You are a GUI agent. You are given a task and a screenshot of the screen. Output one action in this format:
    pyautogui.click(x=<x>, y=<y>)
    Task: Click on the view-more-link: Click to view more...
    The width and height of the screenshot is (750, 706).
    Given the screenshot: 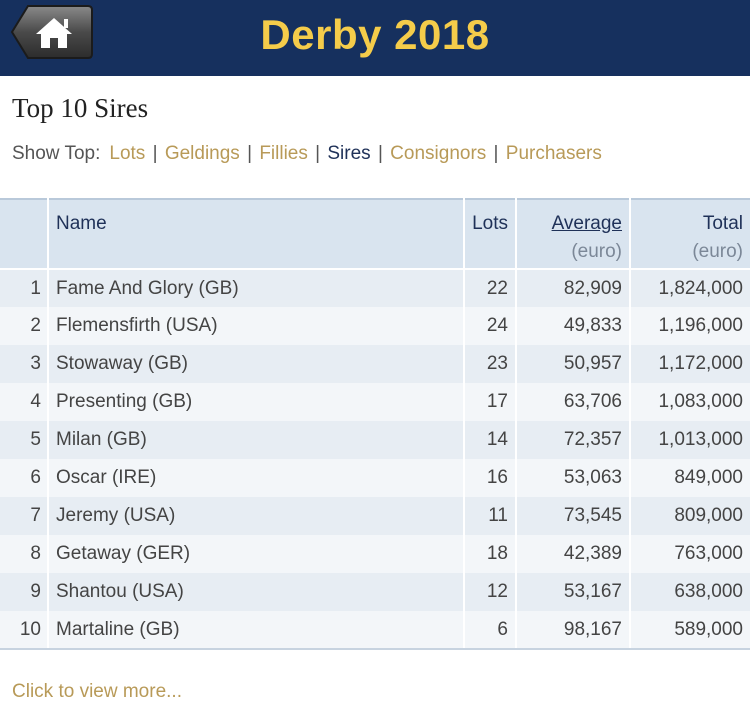 What is the action you would take?
    pyautogui.click(x=97, y=691)
    